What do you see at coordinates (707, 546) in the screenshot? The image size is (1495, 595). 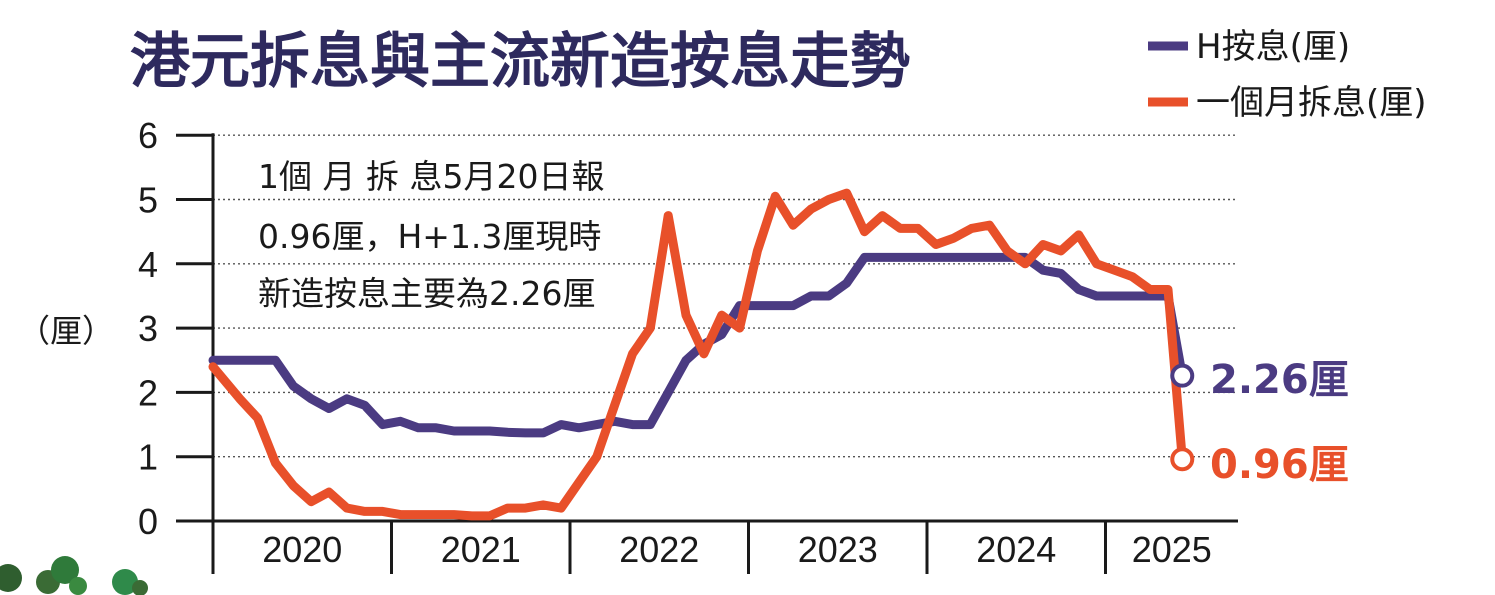 I see `x-axis: 2020 2021 2022 2023 2024 2025` at bounding box center [707, 546].